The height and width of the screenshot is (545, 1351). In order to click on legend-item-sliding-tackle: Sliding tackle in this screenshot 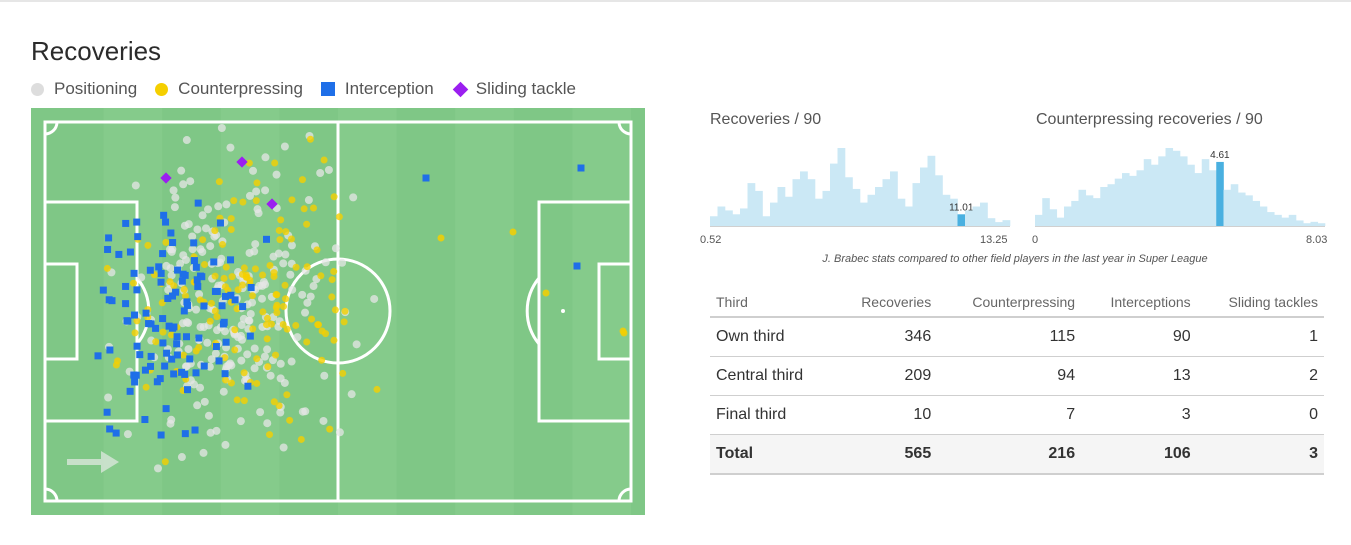, I will do `click(514, 89)`.